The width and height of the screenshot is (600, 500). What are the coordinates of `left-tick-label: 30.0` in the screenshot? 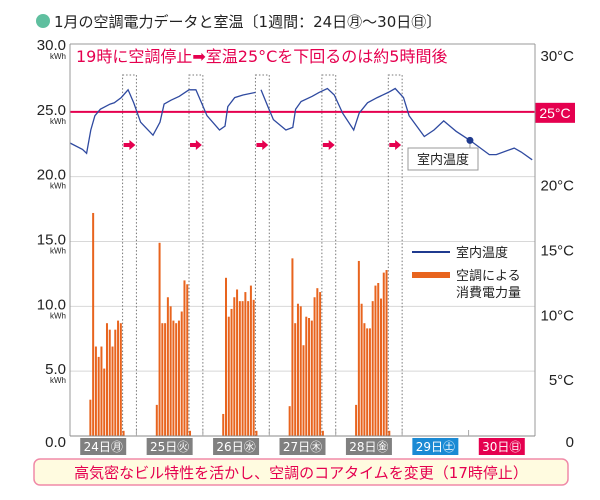 It's located at (51, 45).